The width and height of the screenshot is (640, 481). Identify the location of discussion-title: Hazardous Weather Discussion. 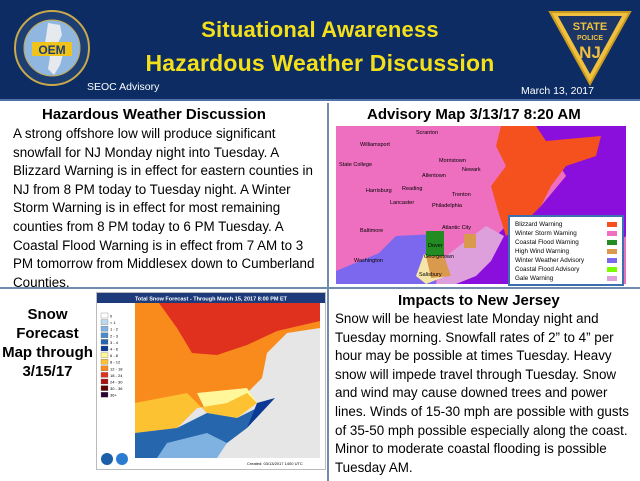
(154, 114).